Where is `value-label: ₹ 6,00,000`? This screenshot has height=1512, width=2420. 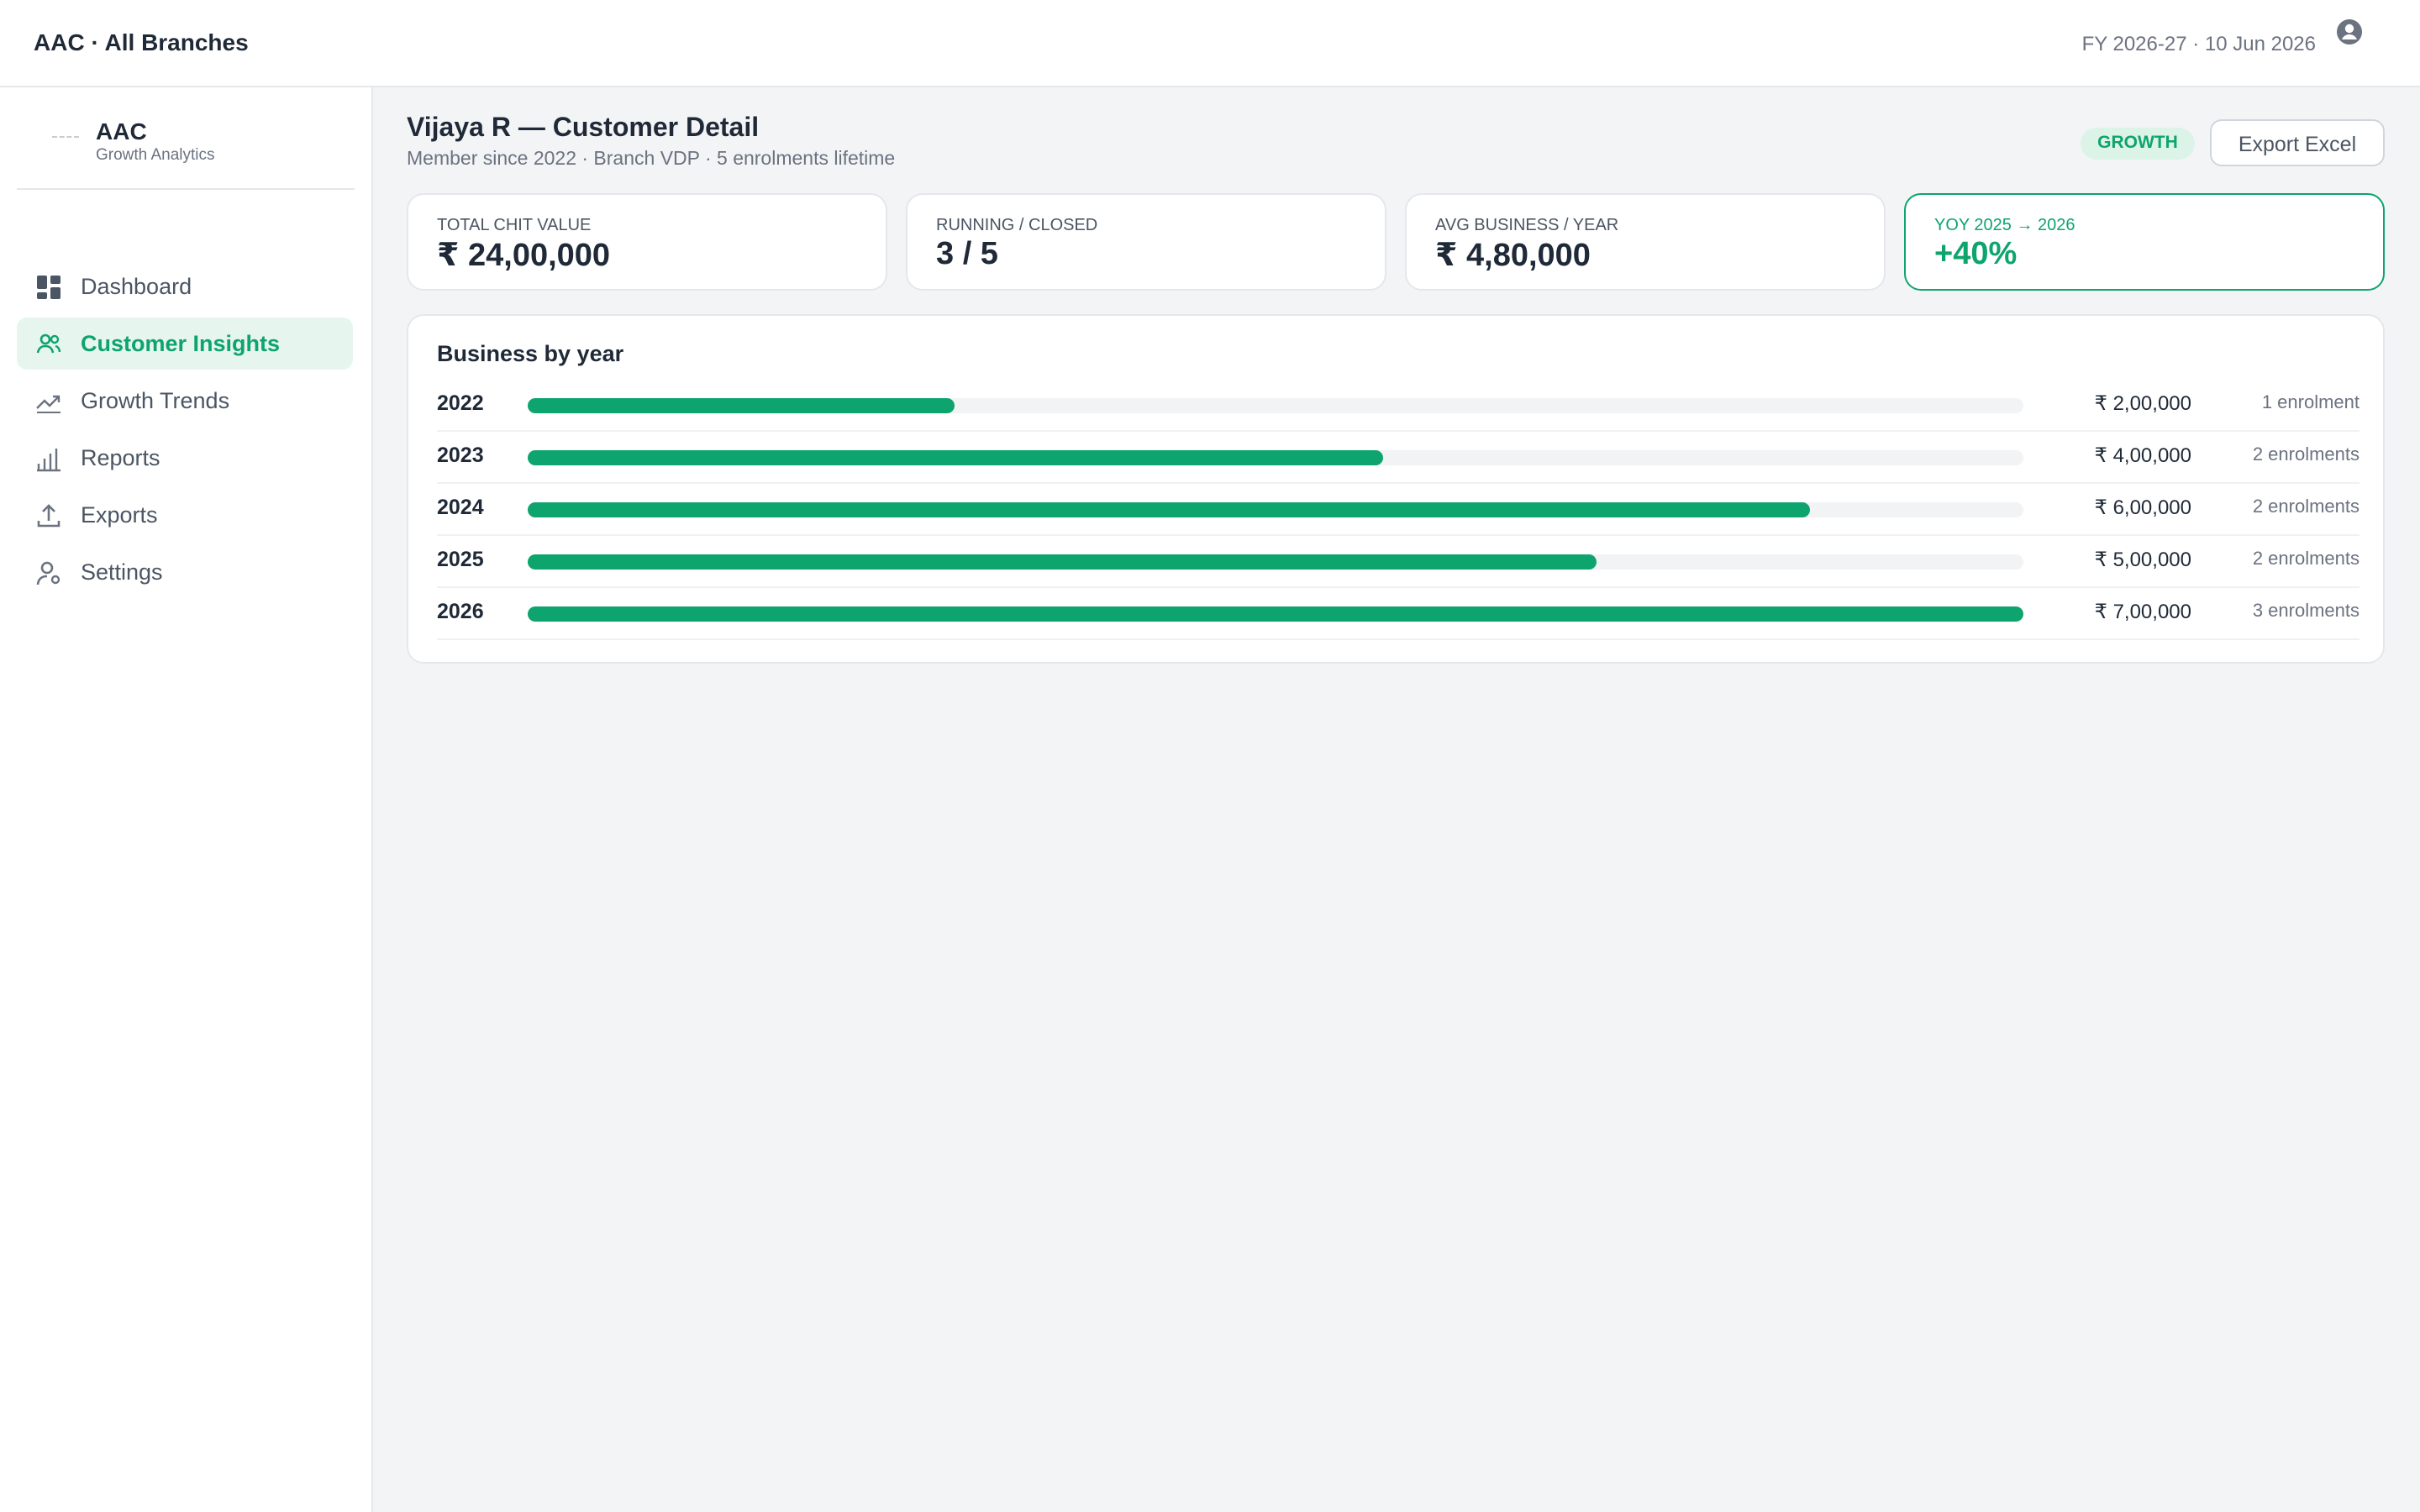
value-label: ₹ 6,00,000 is located at coordinates (2143, 507).